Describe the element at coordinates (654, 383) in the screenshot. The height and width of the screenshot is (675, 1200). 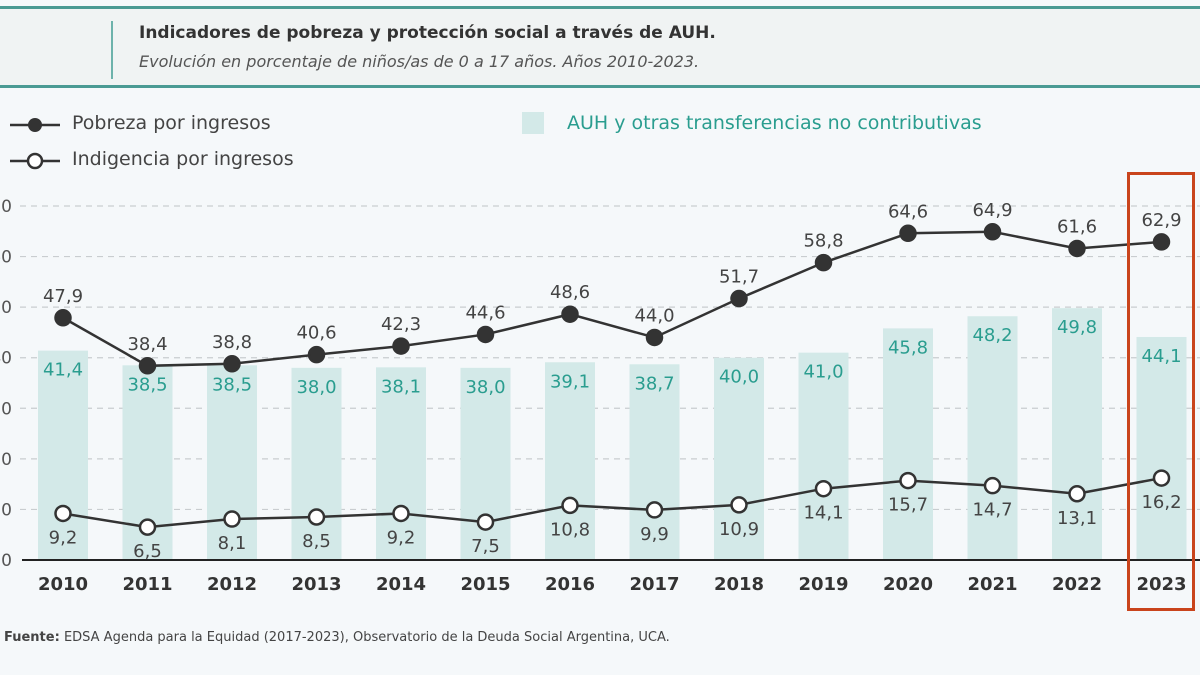
I see `bar-label-auh-2017: 38,7` at that location.